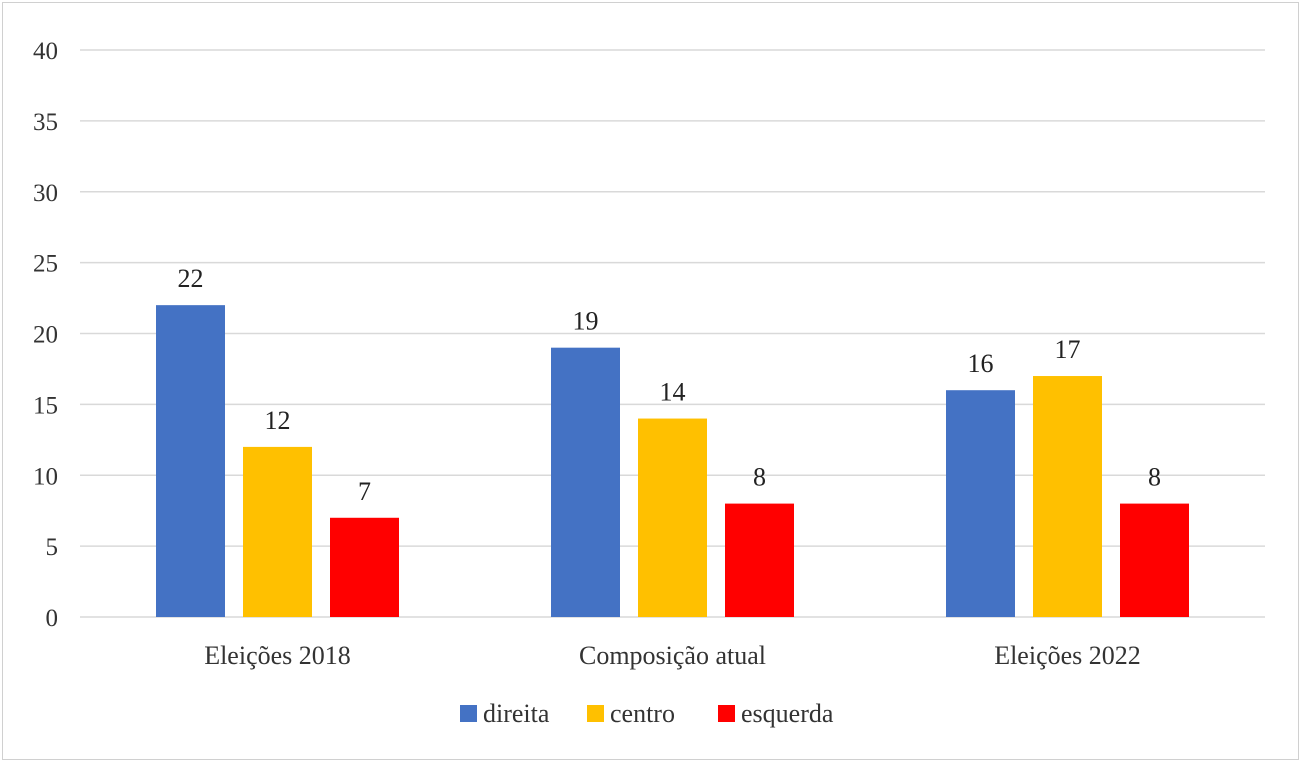 This screenshot has width=1303, height=764. I want to click on legend-swatch-centro, so click(595, 713).